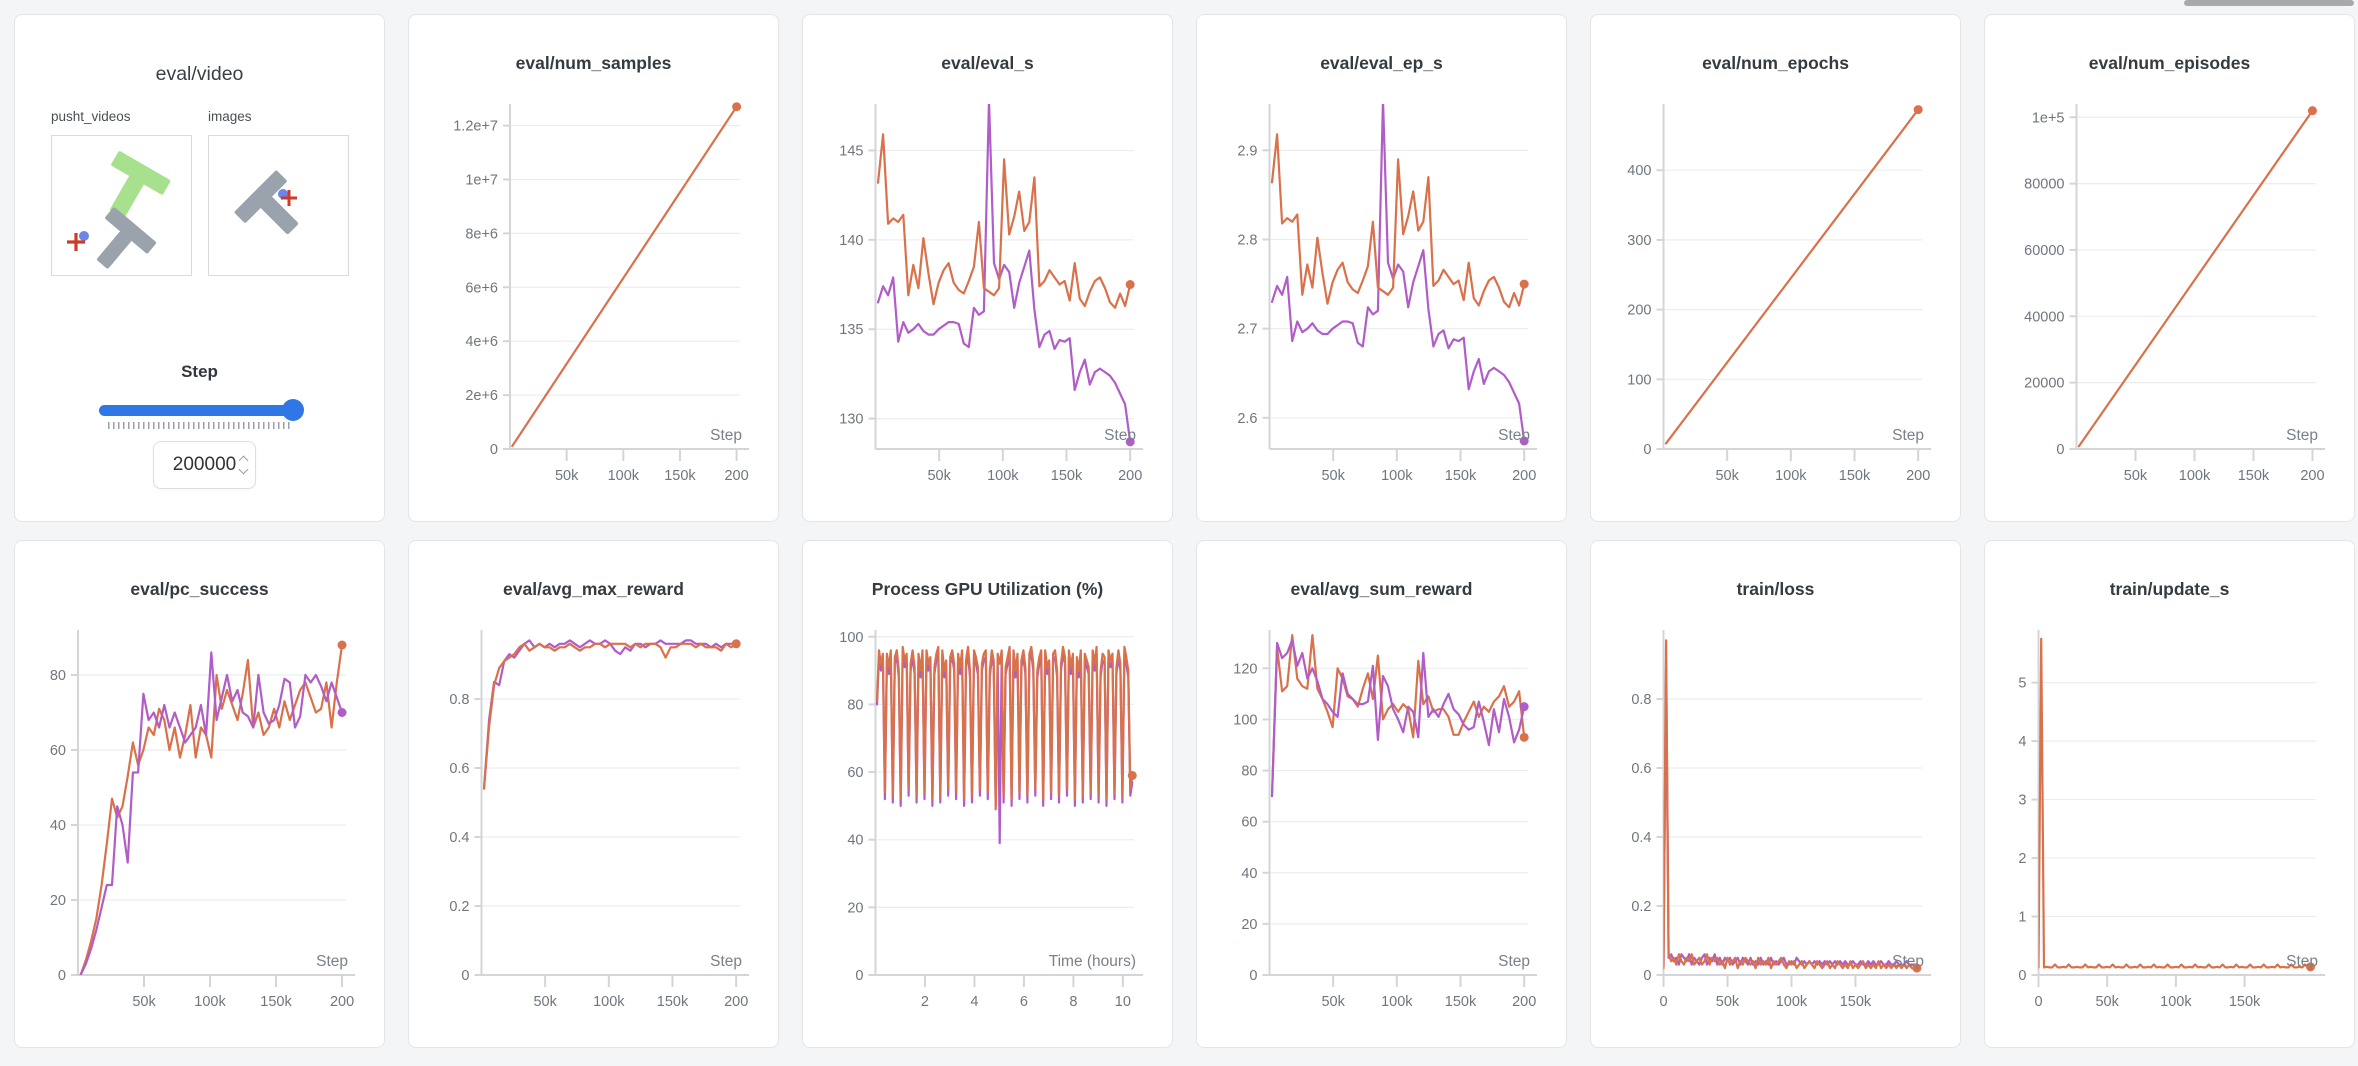  What do you see at coordinates (119, 210) in the screenshot?
I see `pusht-scene` at bounding box center [119, 210].